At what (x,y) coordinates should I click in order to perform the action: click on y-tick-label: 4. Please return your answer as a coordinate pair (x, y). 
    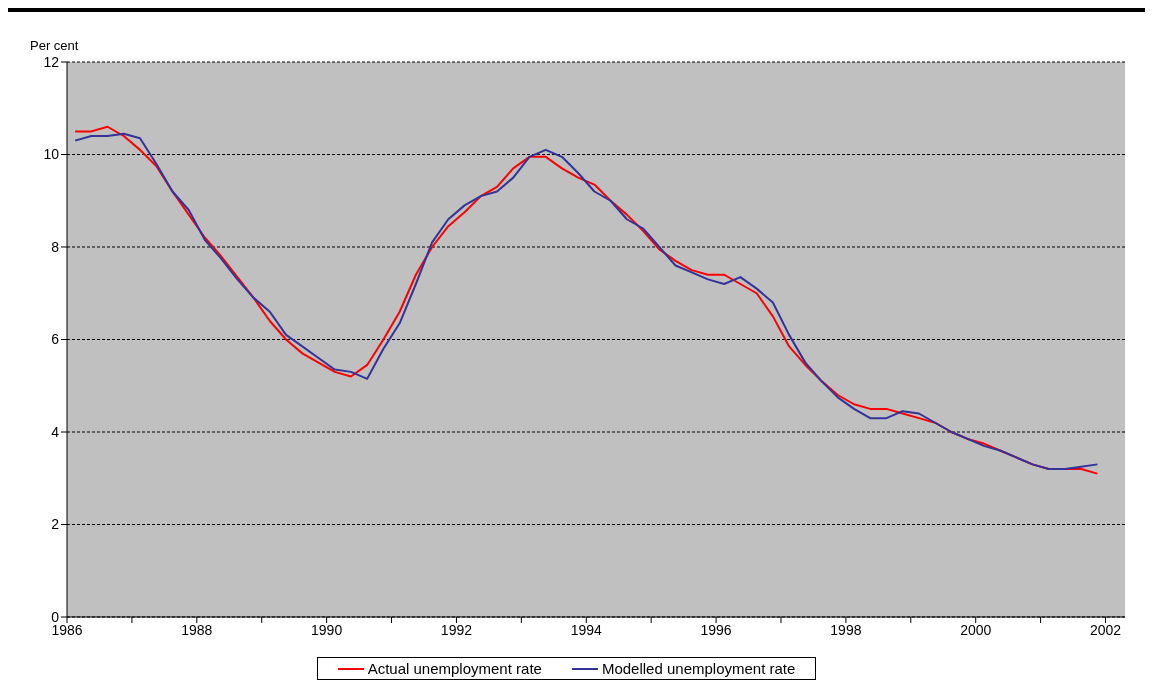
    Looking at the image, I should click on (55, 431).